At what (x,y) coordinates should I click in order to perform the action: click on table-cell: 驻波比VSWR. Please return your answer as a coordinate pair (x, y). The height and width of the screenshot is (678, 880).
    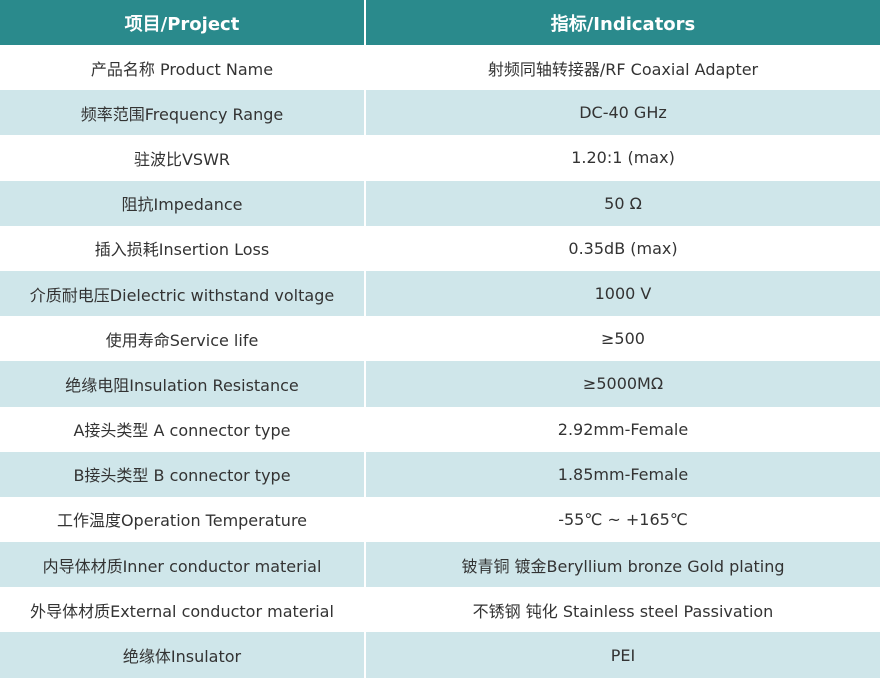
    Looking at the image, I should click on (183, 158).